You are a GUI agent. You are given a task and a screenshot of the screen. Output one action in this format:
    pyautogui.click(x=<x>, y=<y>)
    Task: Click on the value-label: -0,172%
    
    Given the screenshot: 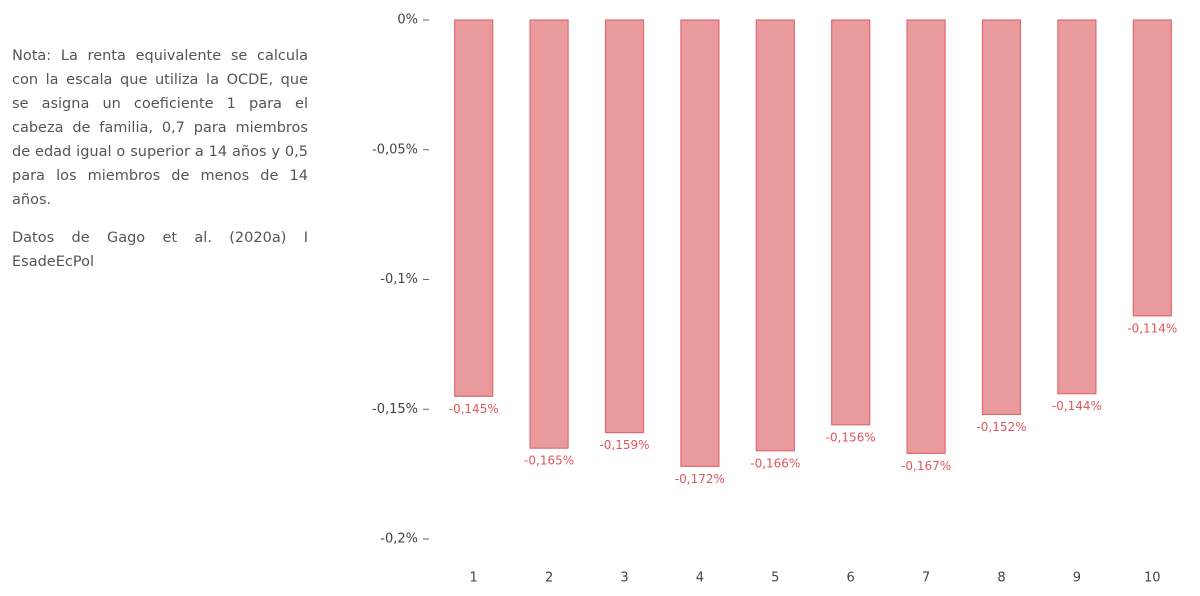 What is the action you would take?
    pyautogui.click(x=700, y=479)
    